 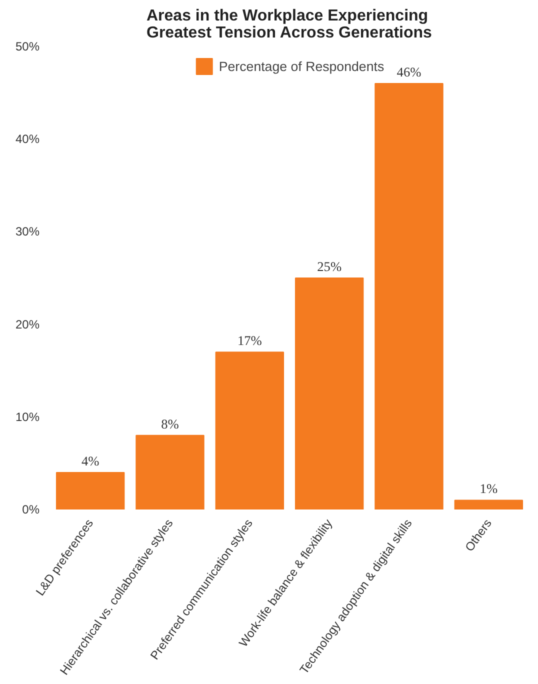 What do you see at coordinates (27, 231) in the screenshot?
I see `y-tick-label: 30%` at bounding box center [27, 231].